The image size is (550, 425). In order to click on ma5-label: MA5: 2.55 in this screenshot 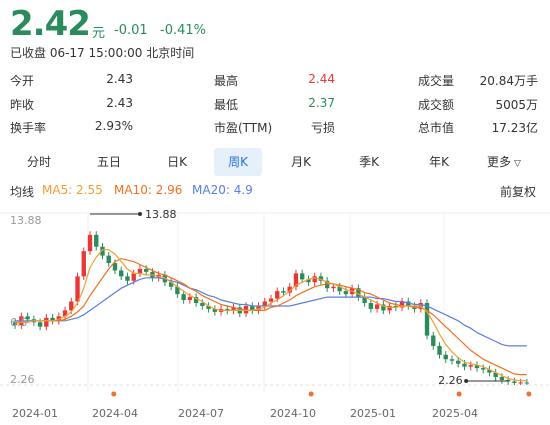, I will do `click(72, 190)`.